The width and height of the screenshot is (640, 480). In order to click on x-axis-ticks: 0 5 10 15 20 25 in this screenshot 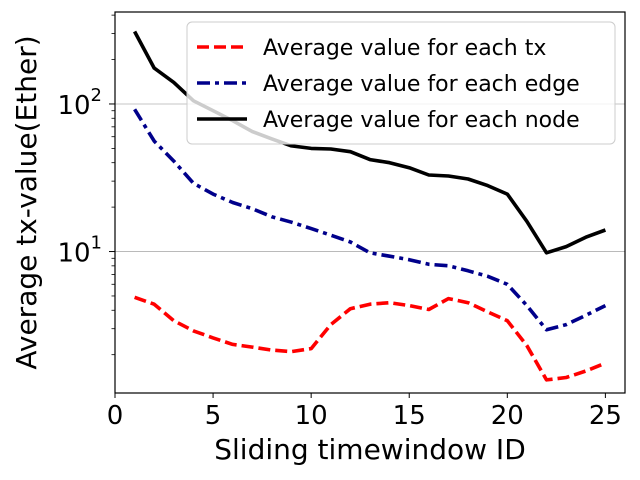, I will do `click(364, 412)`.